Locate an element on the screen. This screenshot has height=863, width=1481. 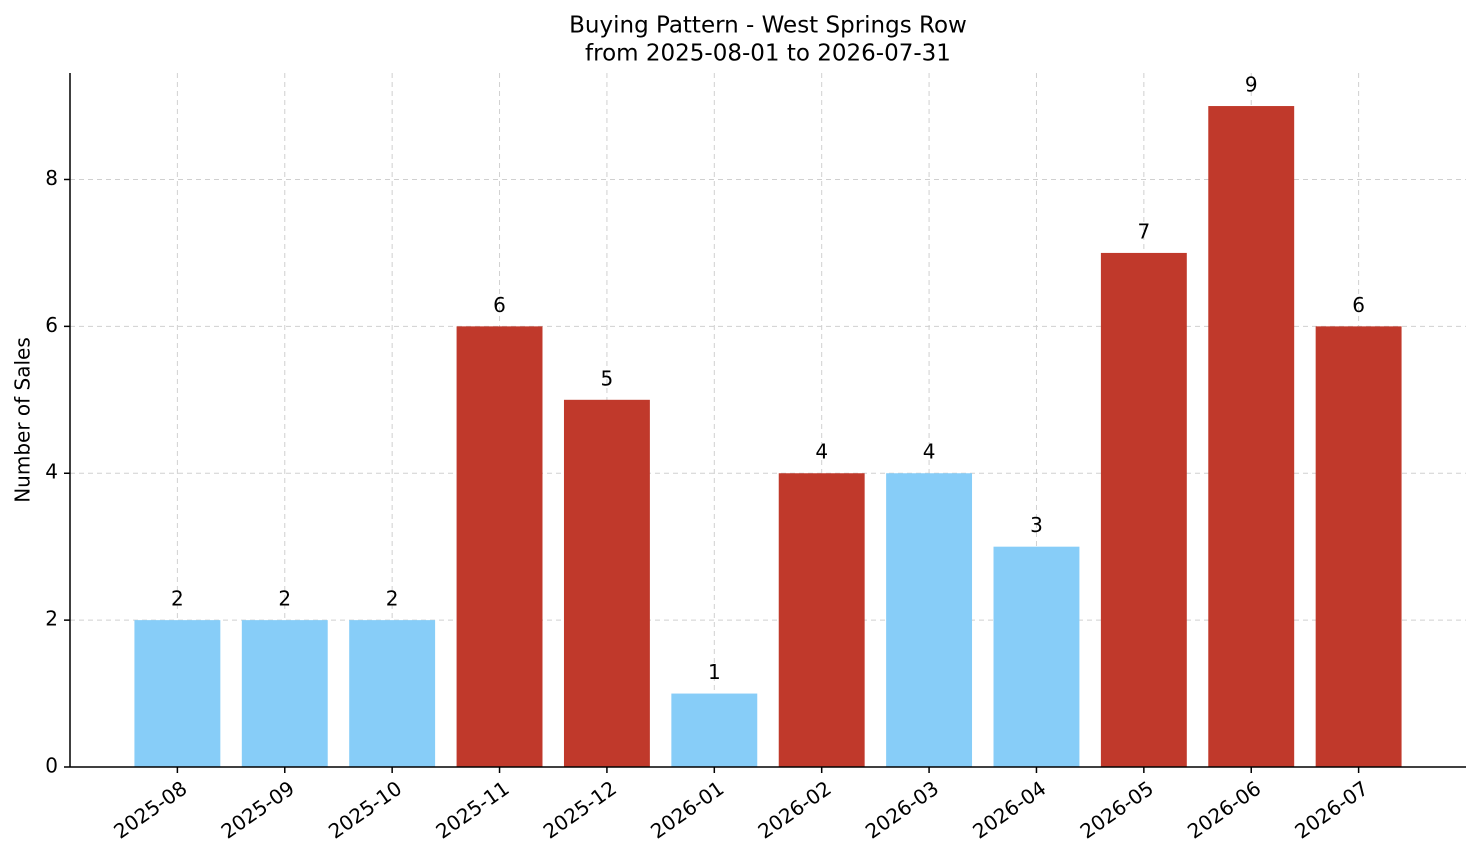
y-tick-label: 2 is located at coordinates (51, 619).